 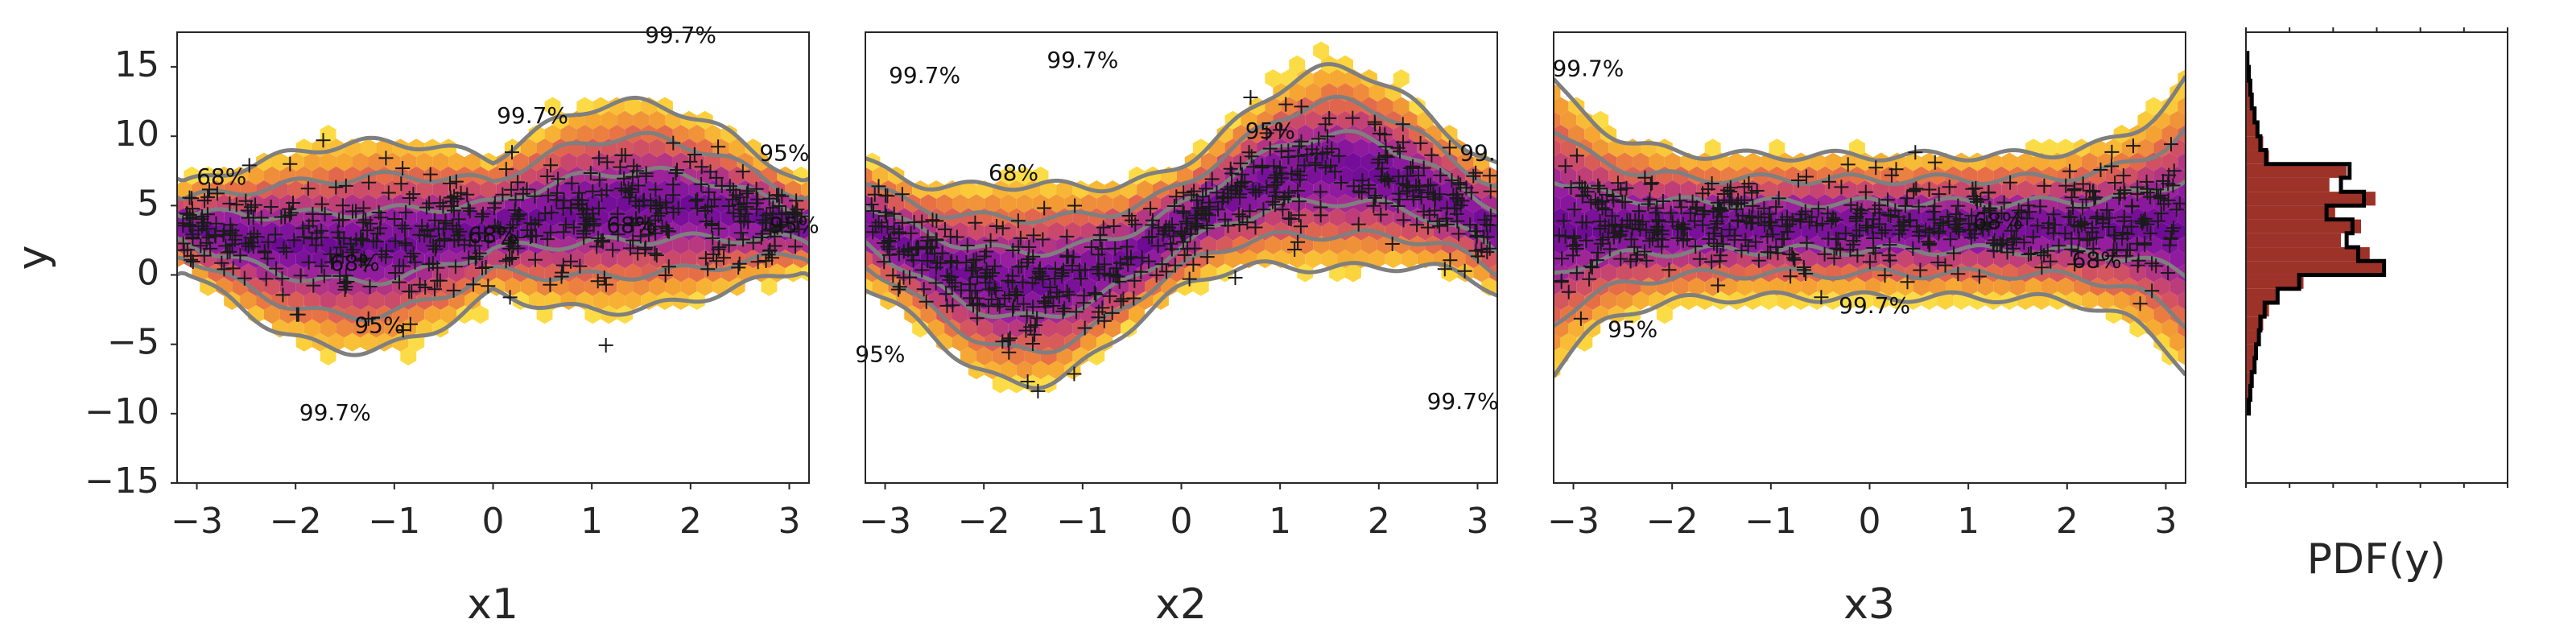 I want to click on contour-line, so click(x=493, y=139).